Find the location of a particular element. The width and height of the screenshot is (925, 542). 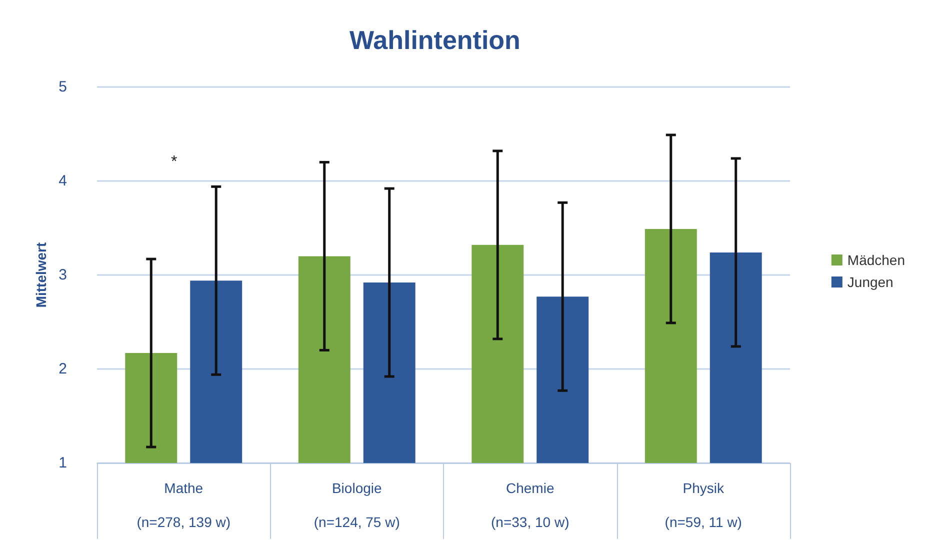

chart-title: Wahlintention is located at coordinates (435, 40).